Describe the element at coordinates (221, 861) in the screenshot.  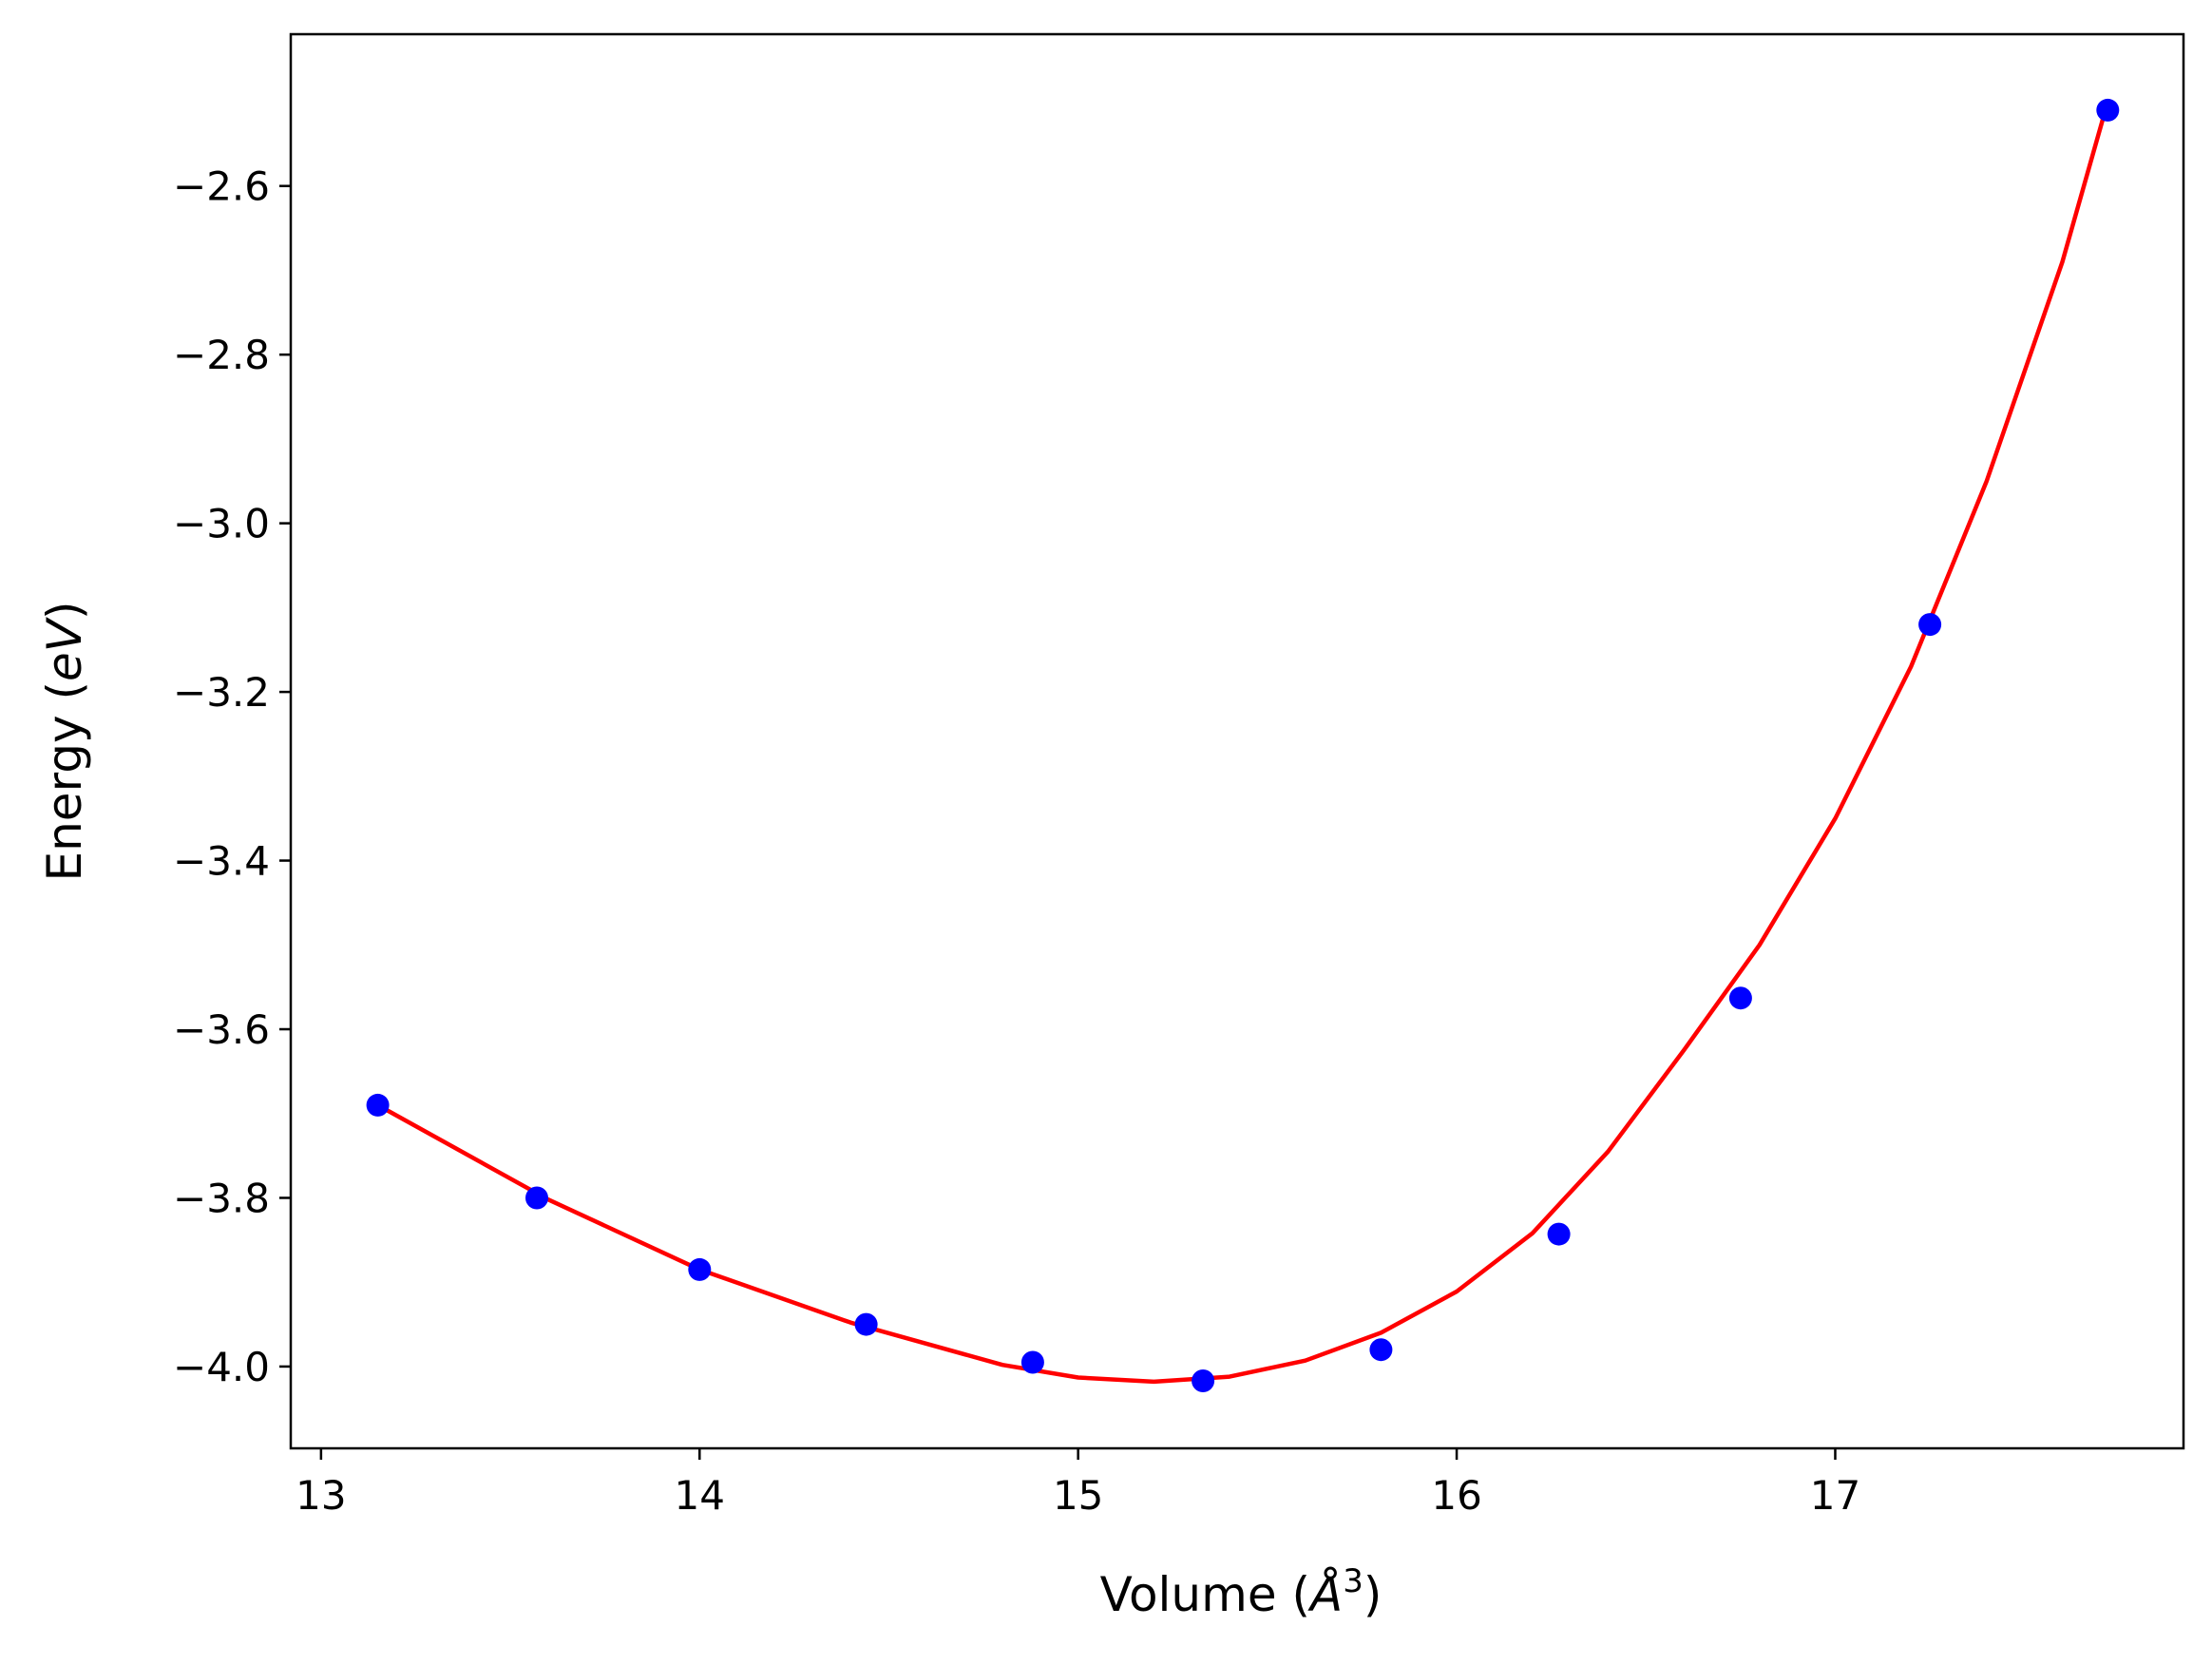
I see `y-tick-label: −3.4` at that location.